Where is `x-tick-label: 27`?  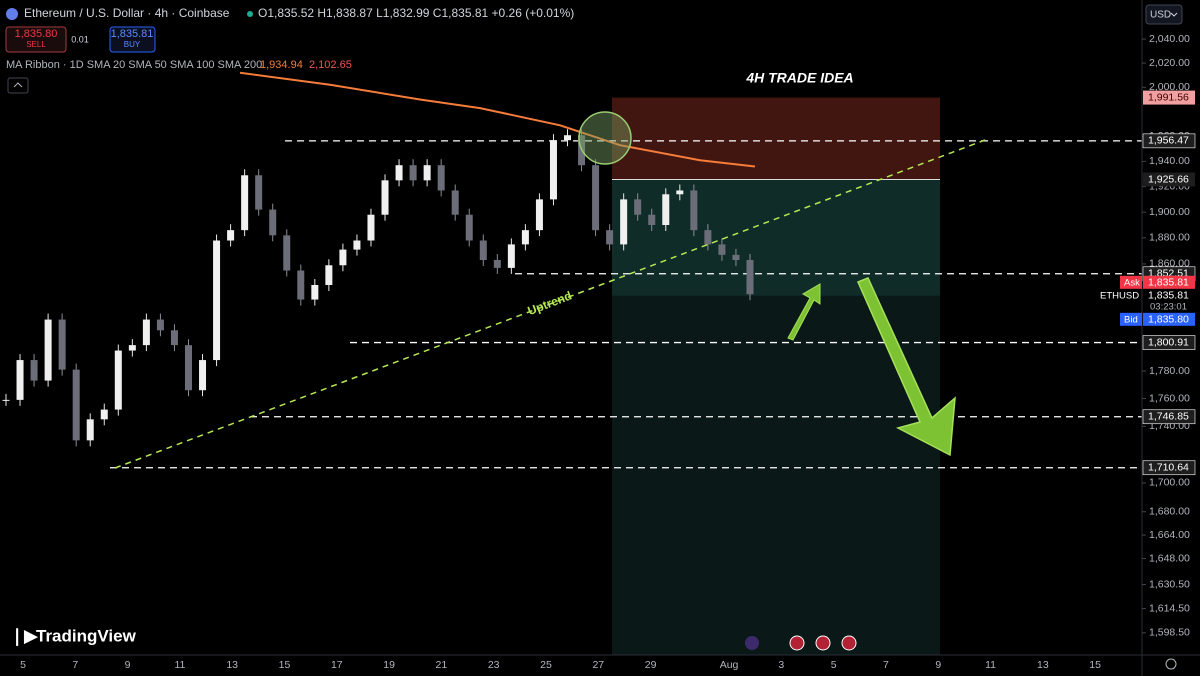
x-tick-label: 27 is located at coordinates (598, 665).